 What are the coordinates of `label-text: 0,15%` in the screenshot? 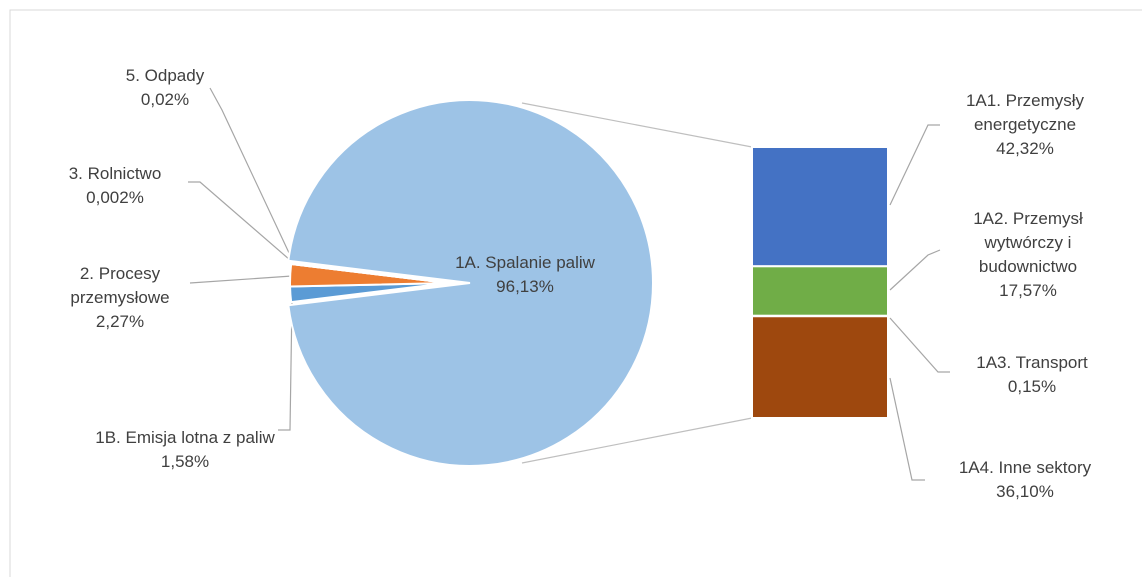 It's located at (1032, 386).